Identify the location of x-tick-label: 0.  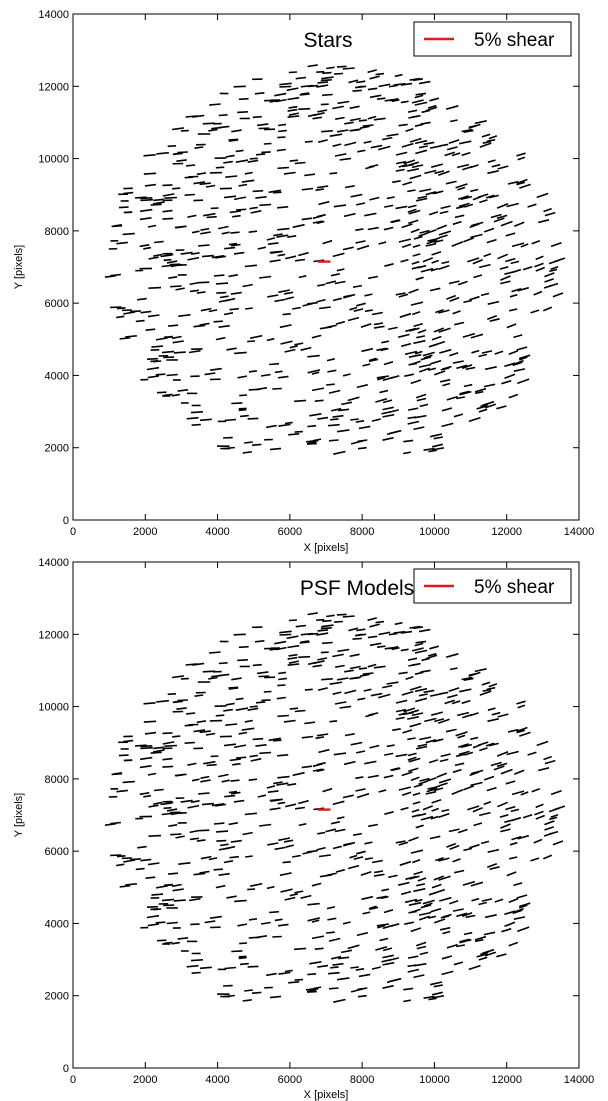
(73, 1080).